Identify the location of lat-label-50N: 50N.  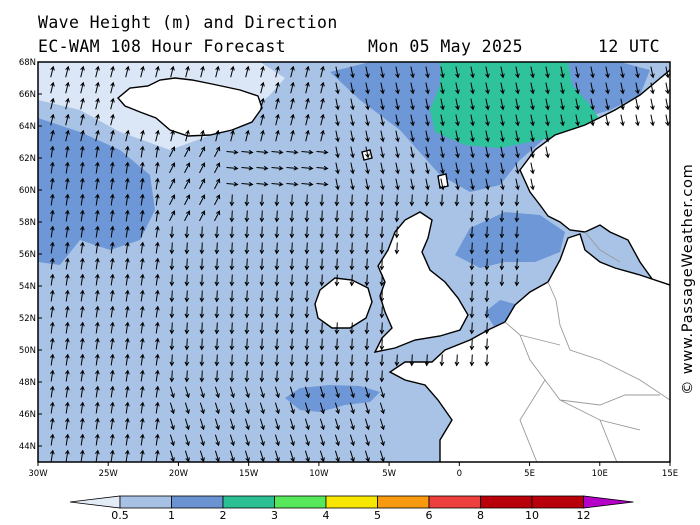
(27, 351).